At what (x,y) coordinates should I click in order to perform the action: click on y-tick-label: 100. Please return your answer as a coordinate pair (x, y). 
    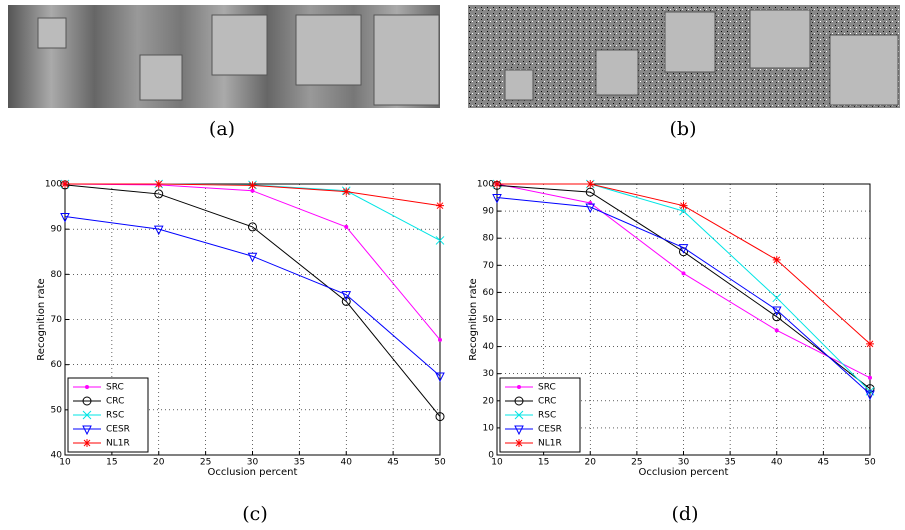
    Looking at the image, I should click on (485, 185).